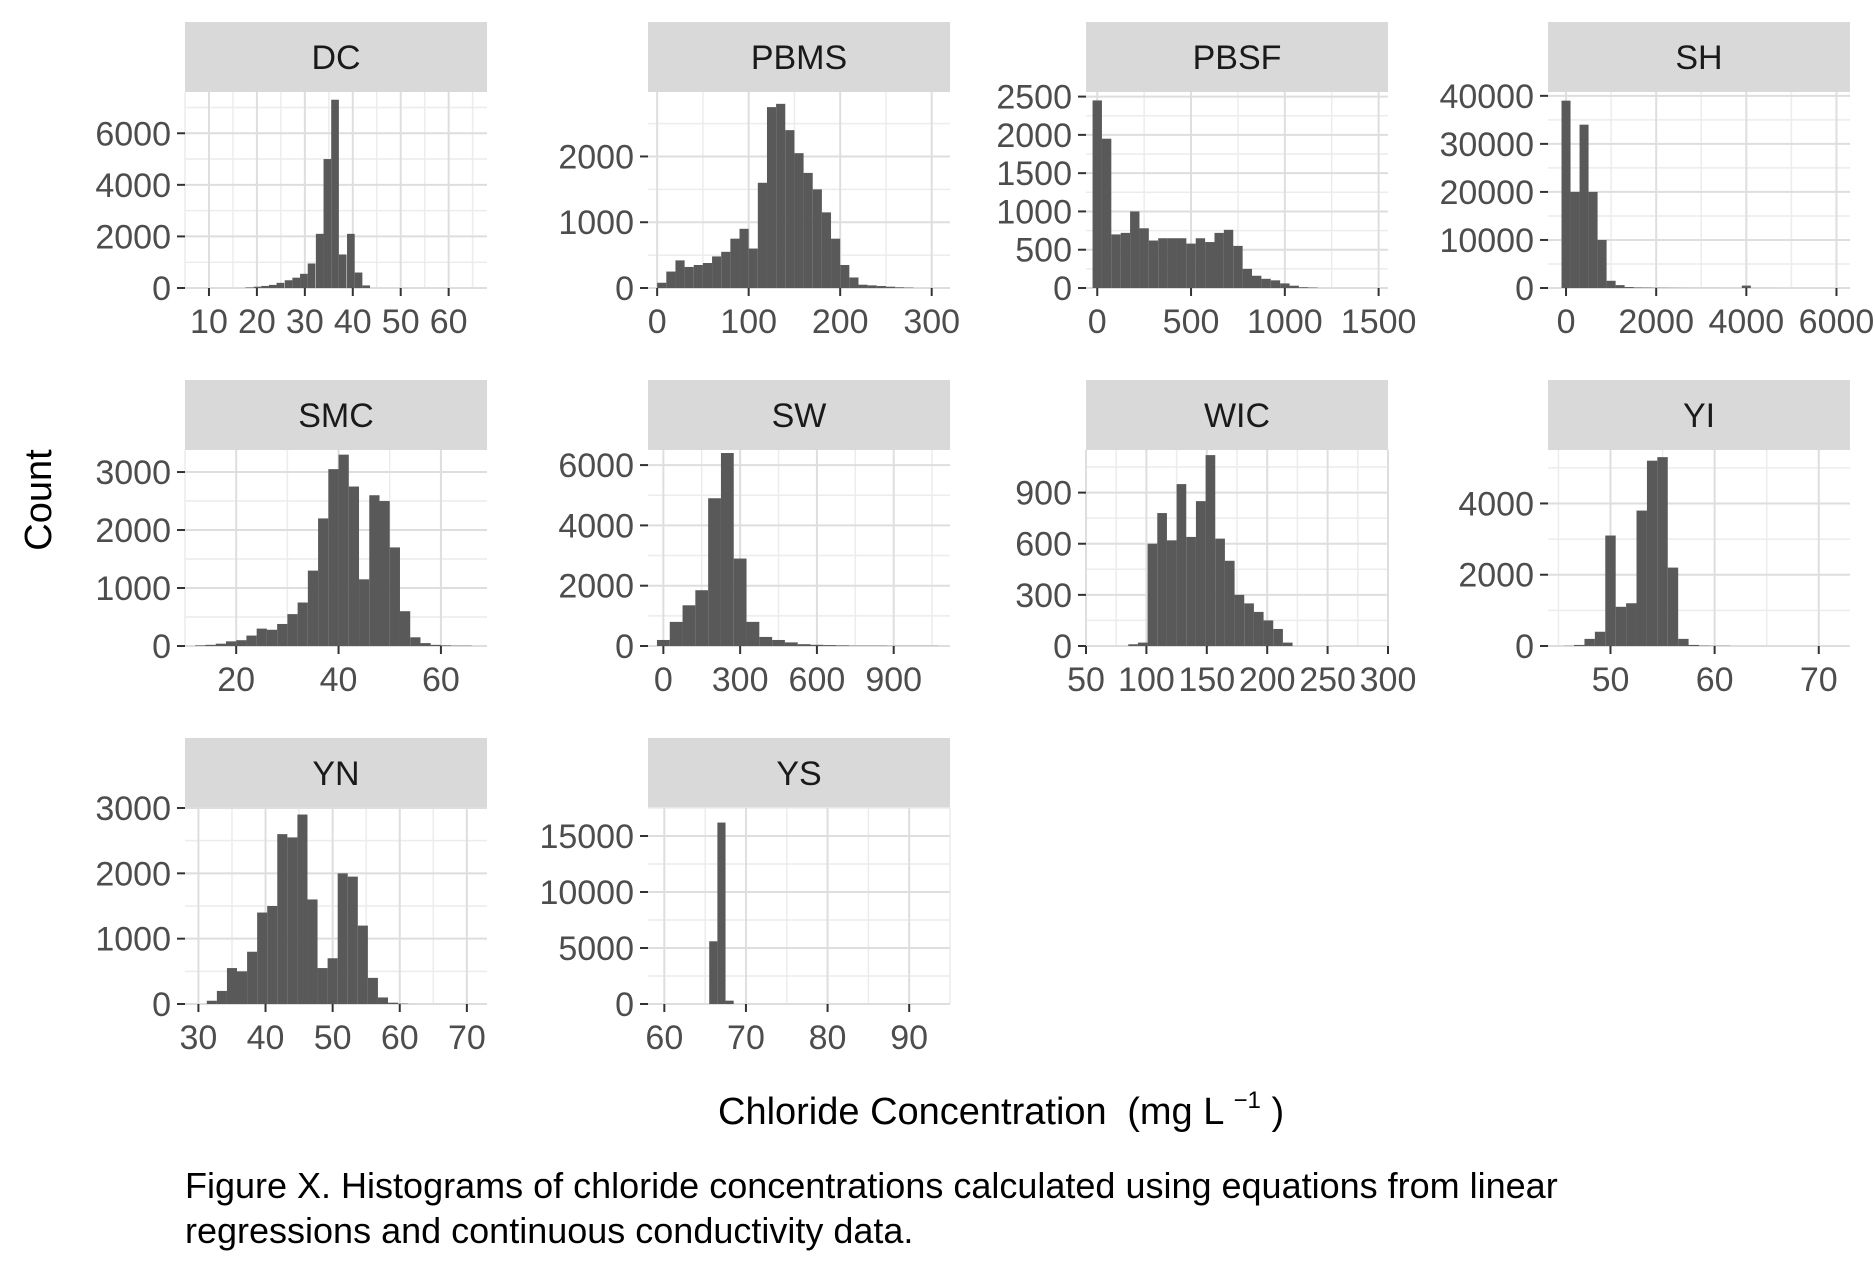  Describe the element at coordinates (1486, 241) in the screenshot. I see `y-tick-label: 10000` at that location.